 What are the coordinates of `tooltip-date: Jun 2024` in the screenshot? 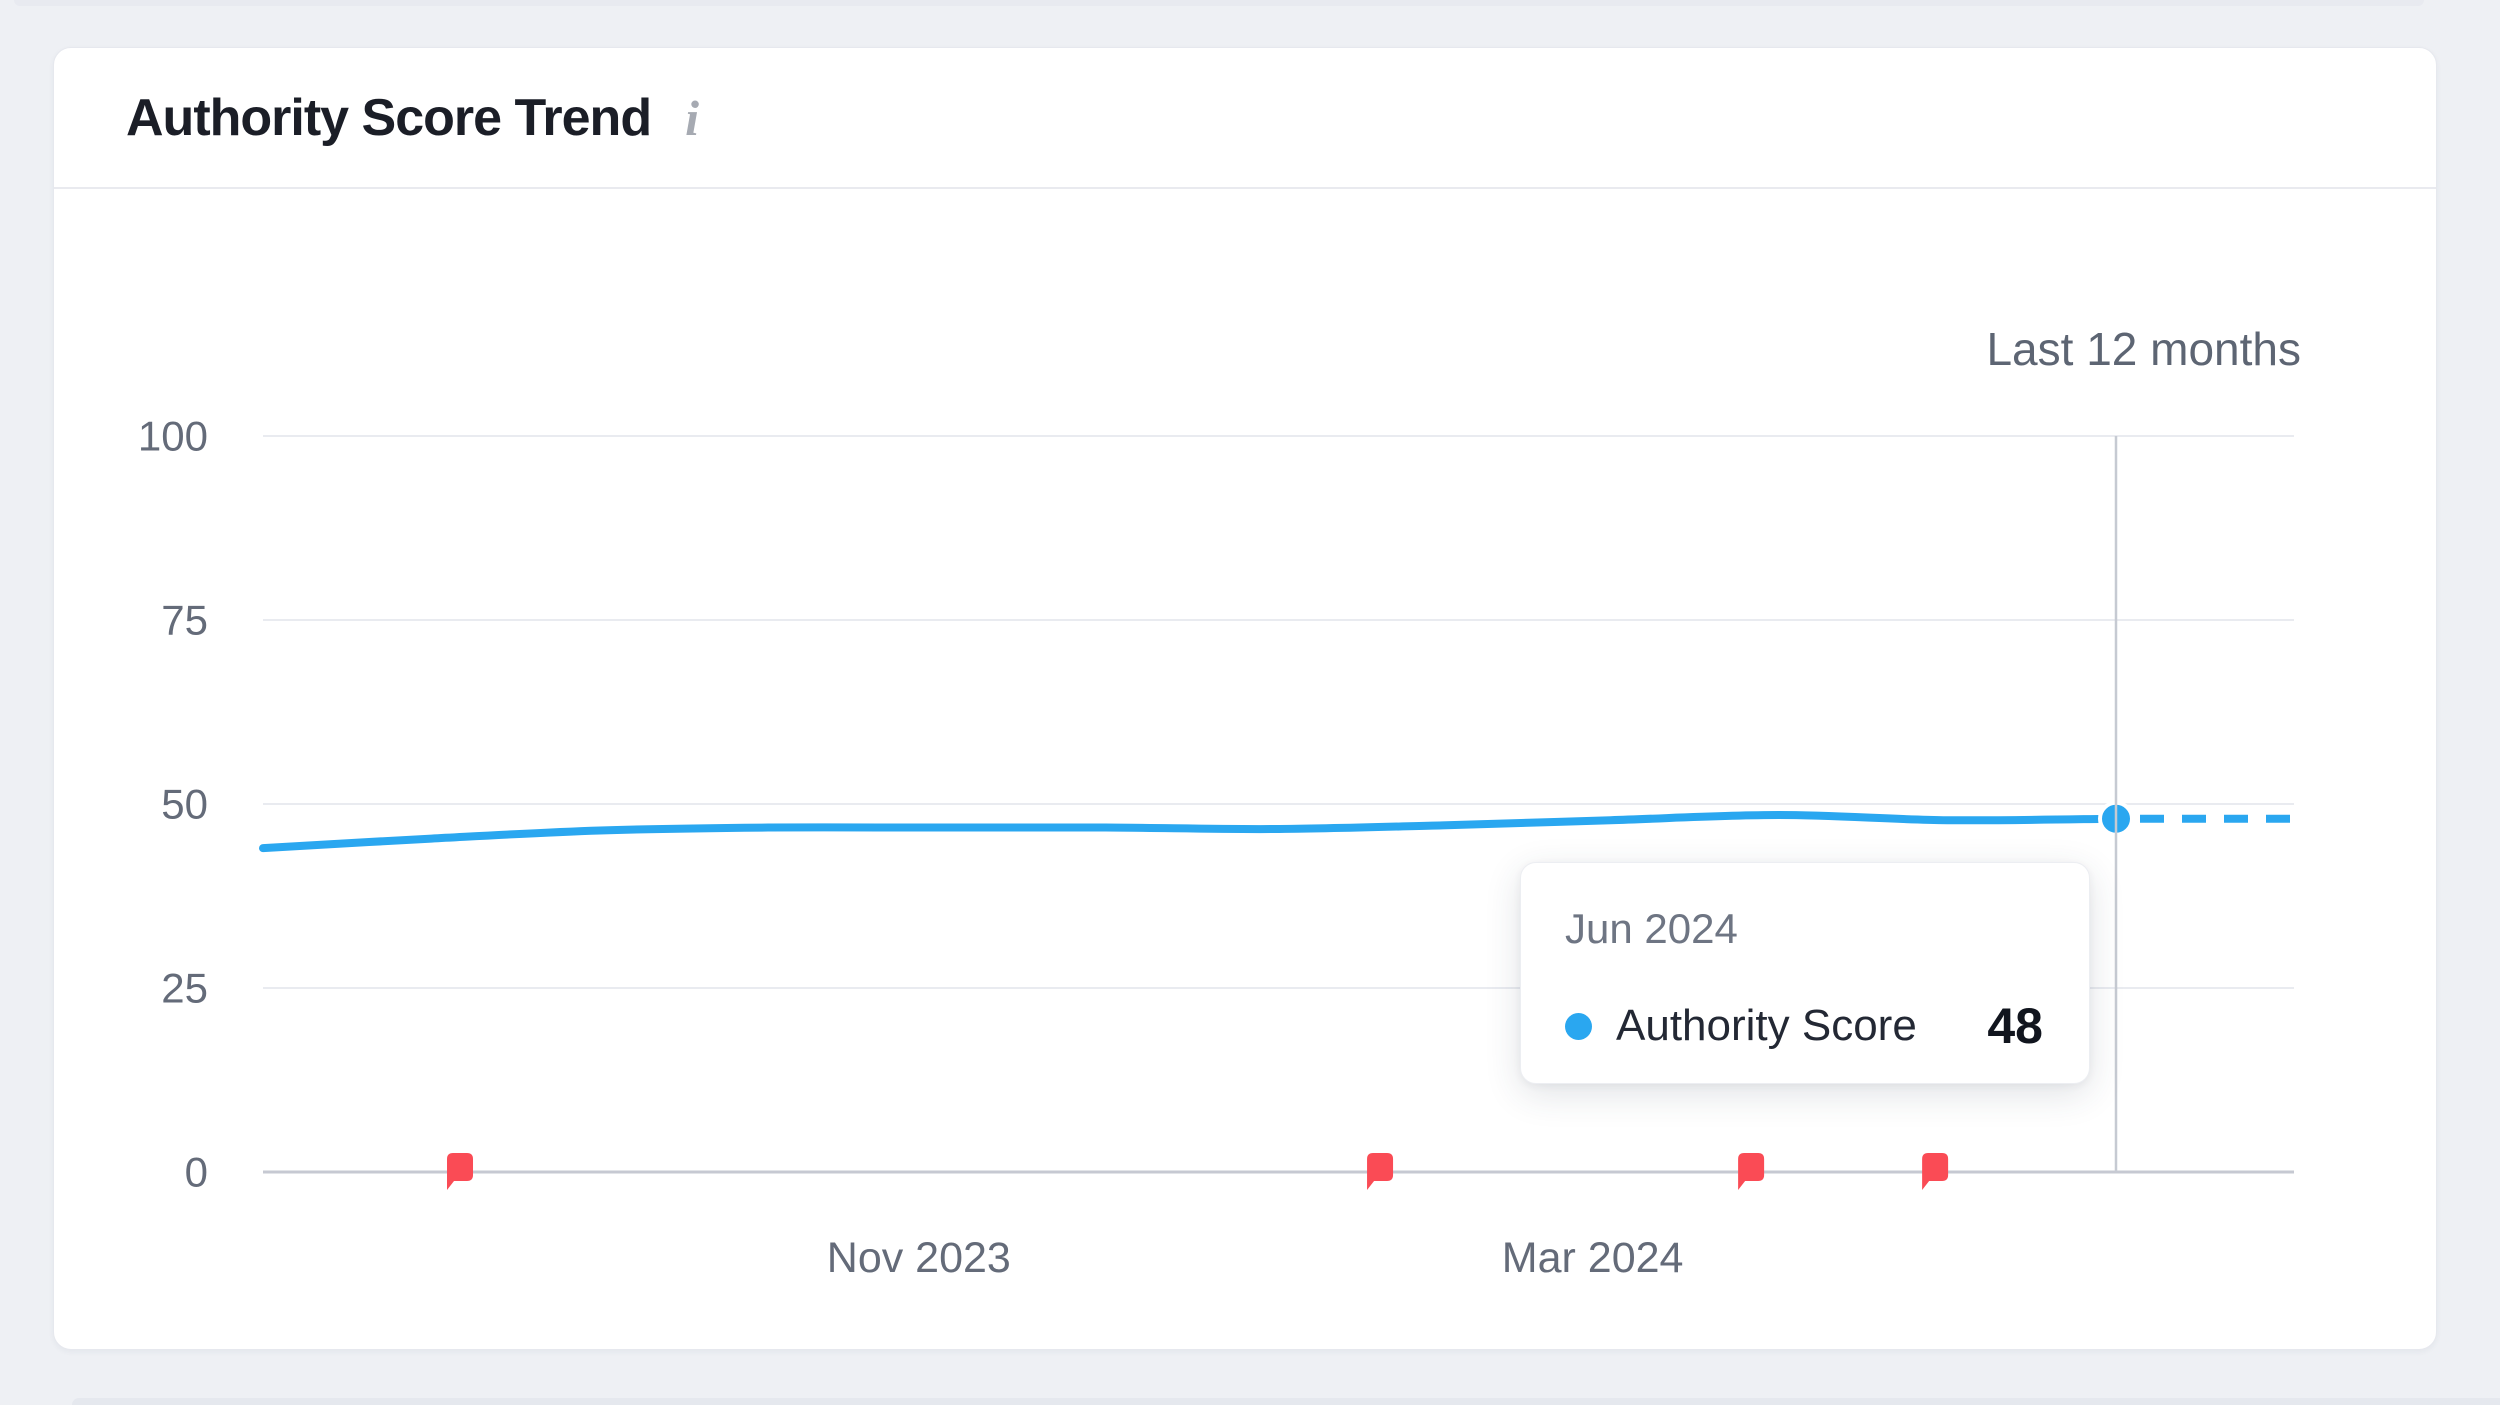 It's located at (1651, 928).